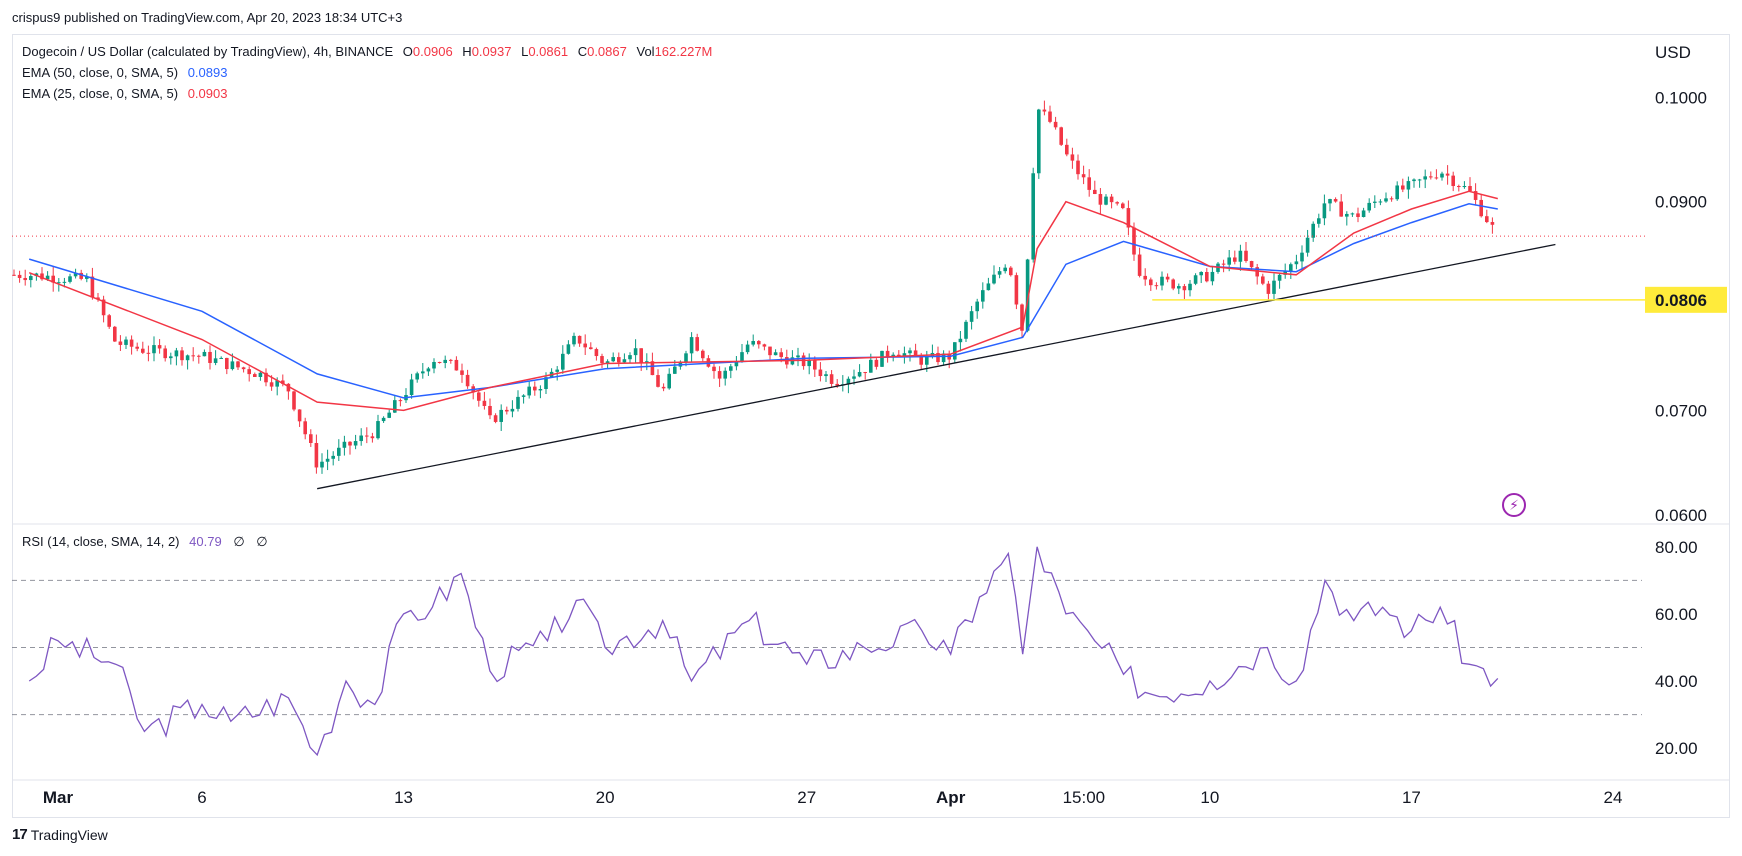 This screenshot has height=856, width=1742. I want to click on rsi-legend: RSI (14, close, SMA, 14, 2) 40.79 ∅ ∅, so click(145, 542).